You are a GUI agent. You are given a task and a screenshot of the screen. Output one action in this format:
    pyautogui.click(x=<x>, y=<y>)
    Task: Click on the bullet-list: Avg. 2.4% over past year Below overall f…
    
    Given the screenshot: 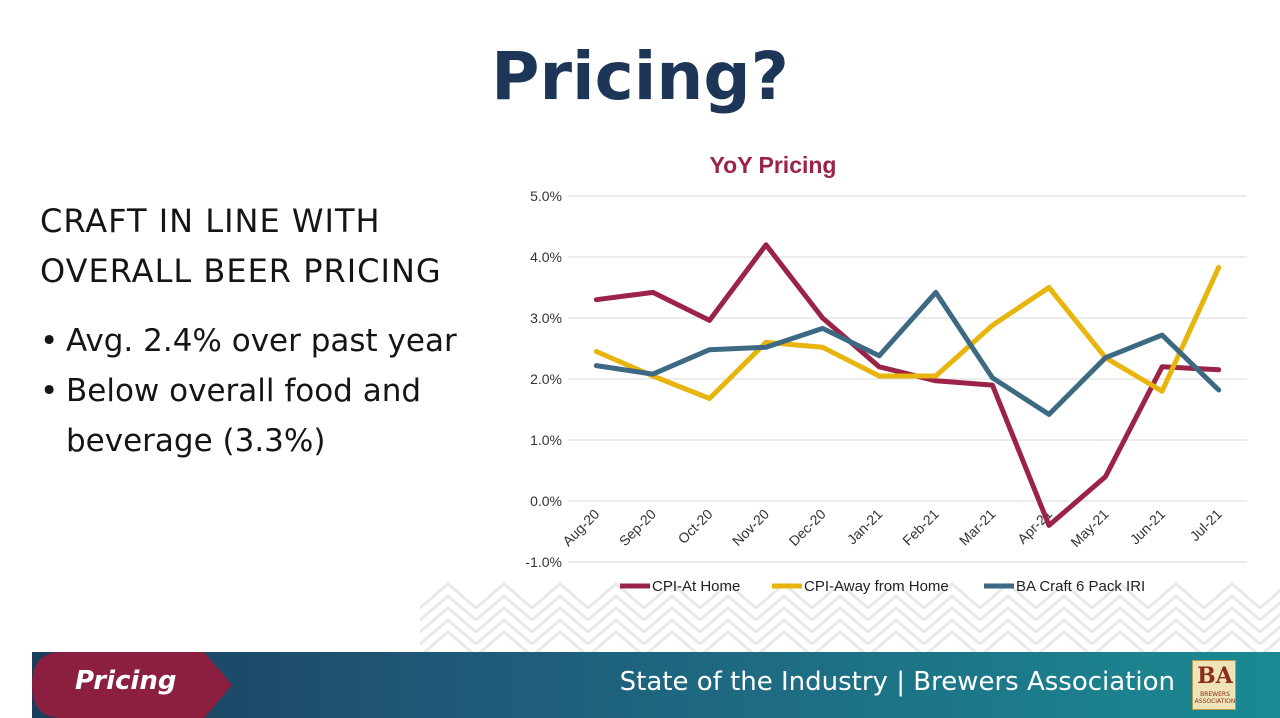 What is the action you would take?
    pyautogui.click(x=270, y=391)
    